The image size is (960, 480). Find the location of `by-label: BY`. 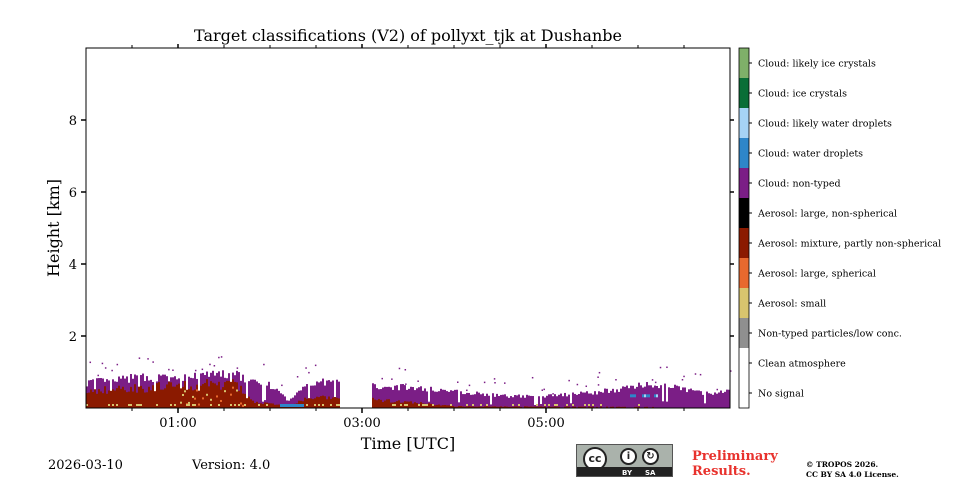

by-label: BY is located at coordinates (627, 473).